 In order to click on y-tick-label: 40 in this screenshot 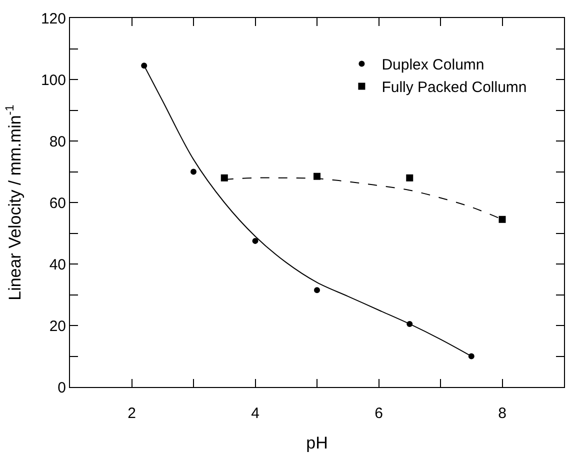, I will do `click(57, 265)`.